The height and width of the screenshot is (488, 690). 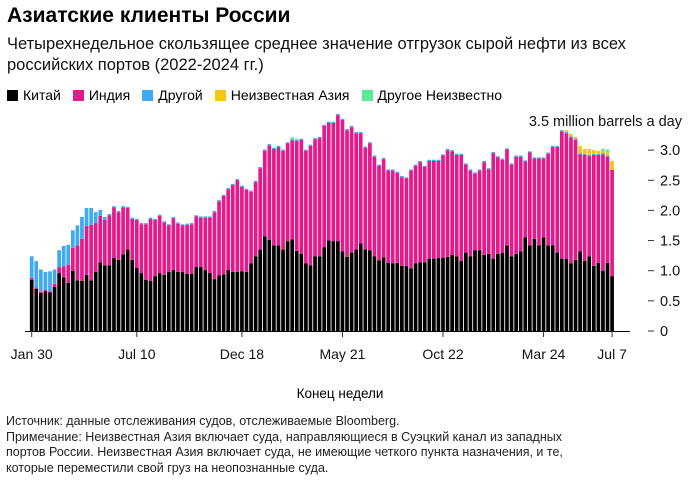 I want to click on y-unit-label: 3.5 million barrels a day, so click(x=606, y=122).